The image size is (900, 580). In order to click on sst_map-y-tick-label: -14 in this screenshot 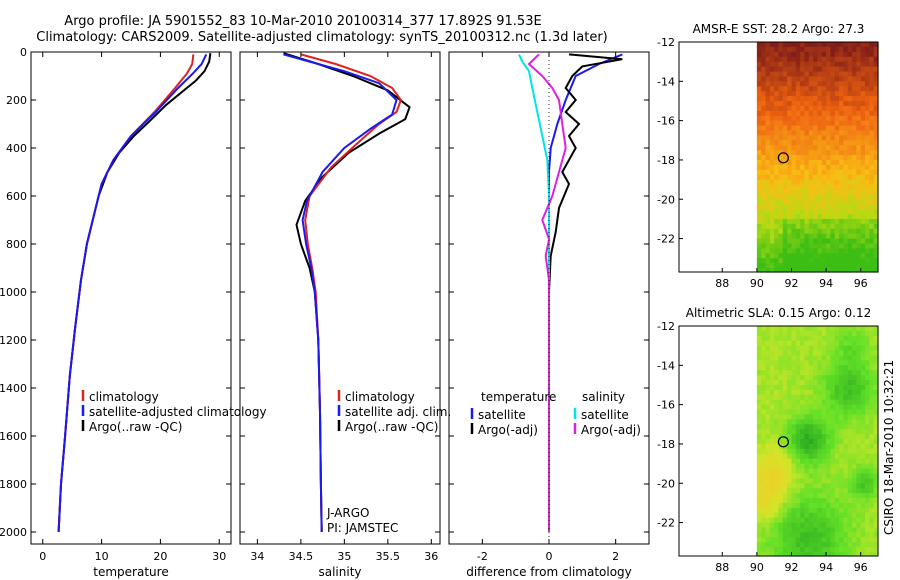, I will do `click(666, 81)`.